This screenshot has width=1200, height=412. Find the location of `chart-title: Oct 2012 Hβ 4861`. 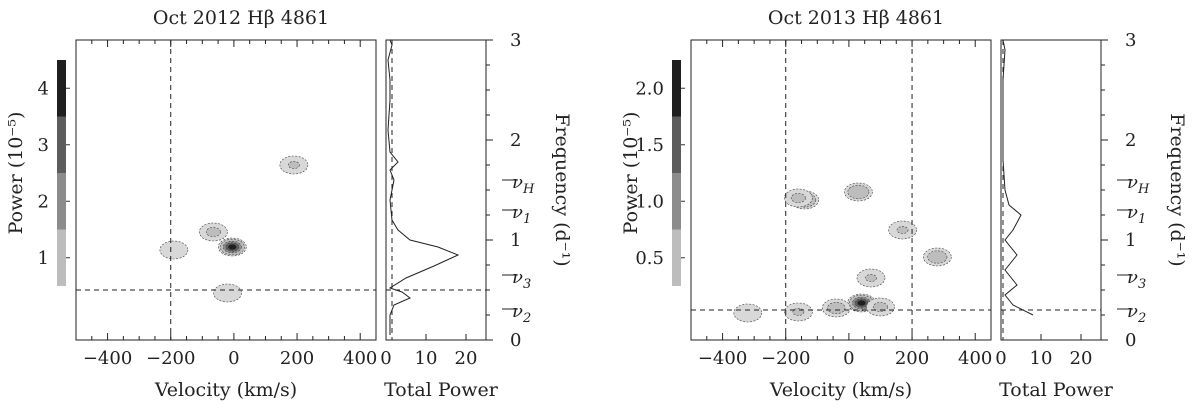

chart-title: Oct 2012 Hβ 4861 is located at coordinates (241, 18).